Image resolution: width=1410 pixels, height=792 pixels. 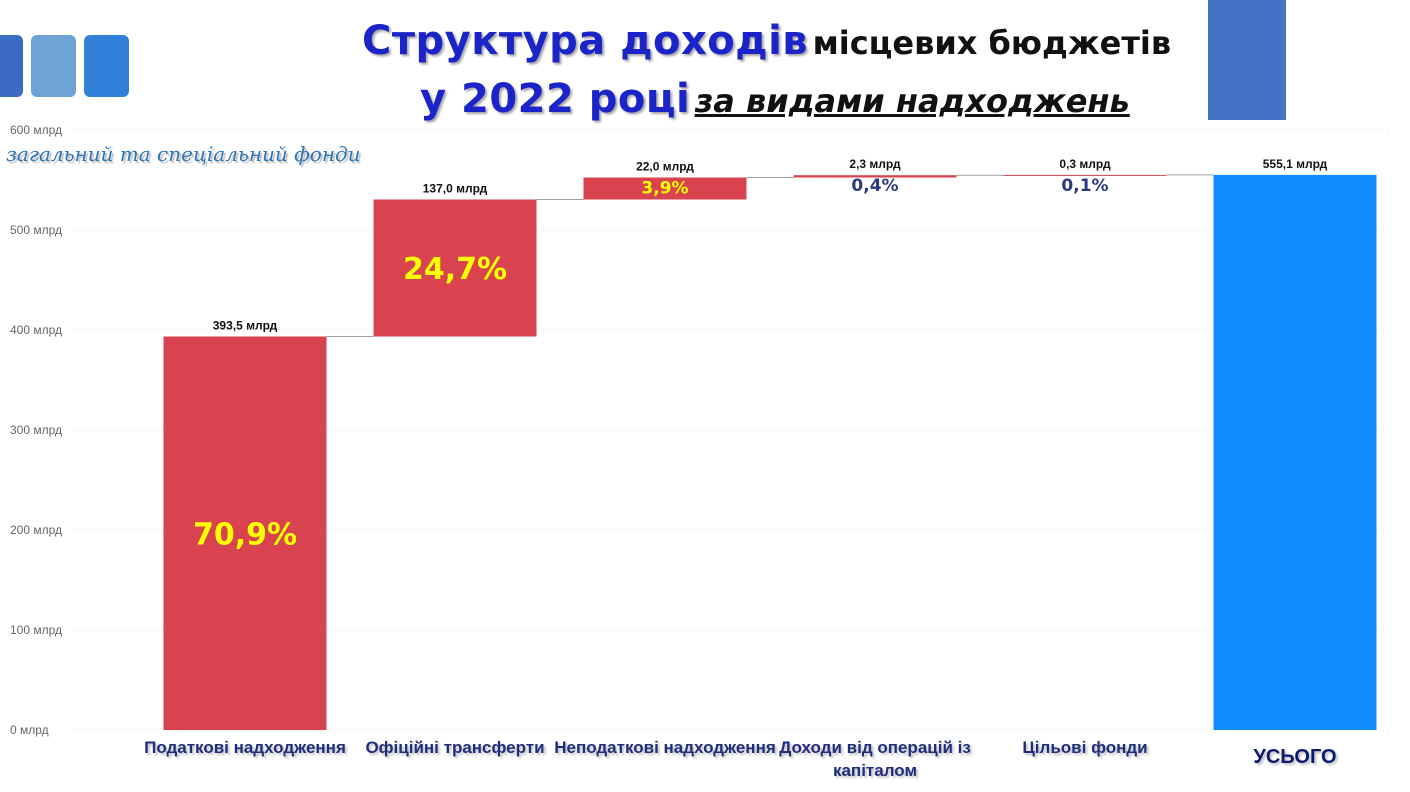 I want to click on title-part4: за видами надходжень, so click(x=912, y=101).